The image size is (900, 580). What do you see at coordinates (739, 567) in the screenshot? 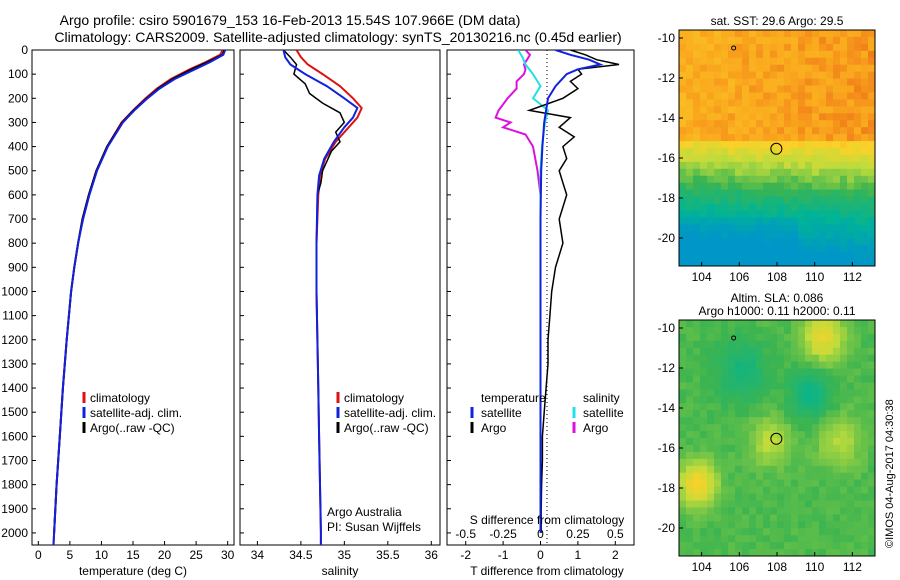
I see `longitude-tick-label: 106` at bounding box center [739, 567].